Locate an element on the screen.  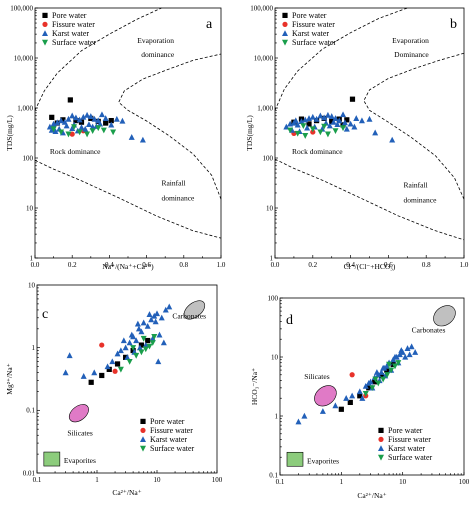
evaporation-label-line2: Dominance is located at coordinates (411, 54).